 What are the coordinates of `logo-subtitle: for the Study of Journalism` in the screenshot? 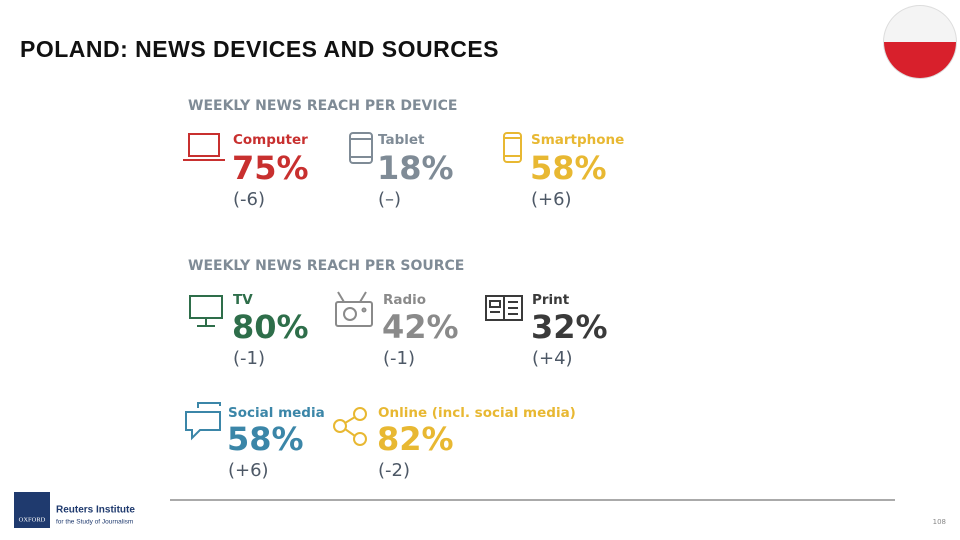 It's located at (94, 522).